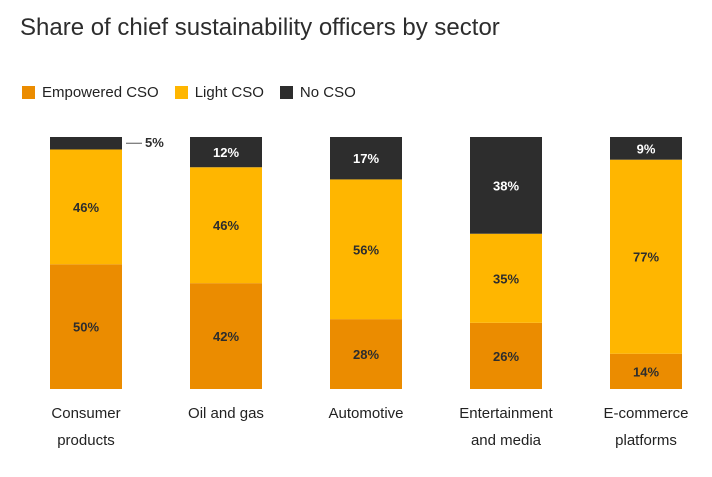 This screenshot has height=477, width=712. I want to click on legend-item-empowered-cso: Empowered CSO, so click(90, 92).